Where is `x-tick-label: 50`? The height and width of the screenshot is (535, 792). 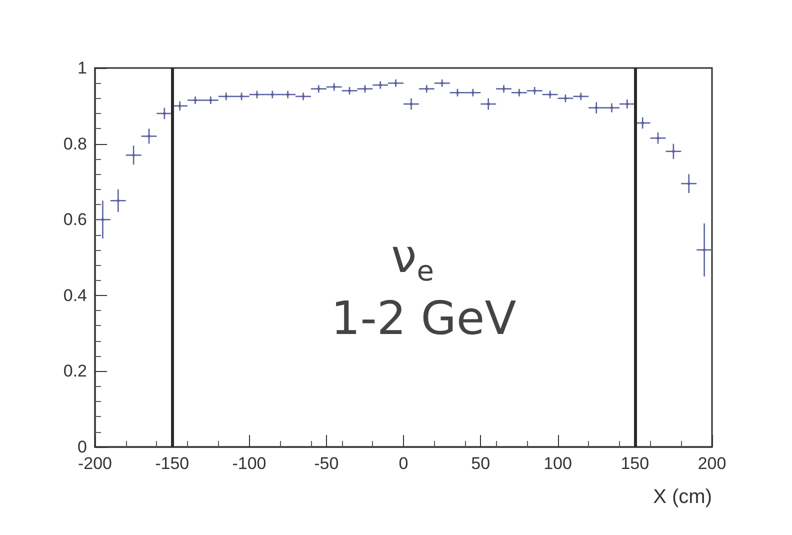 x-tick-label: 50 is located at coordinates (480, 463).